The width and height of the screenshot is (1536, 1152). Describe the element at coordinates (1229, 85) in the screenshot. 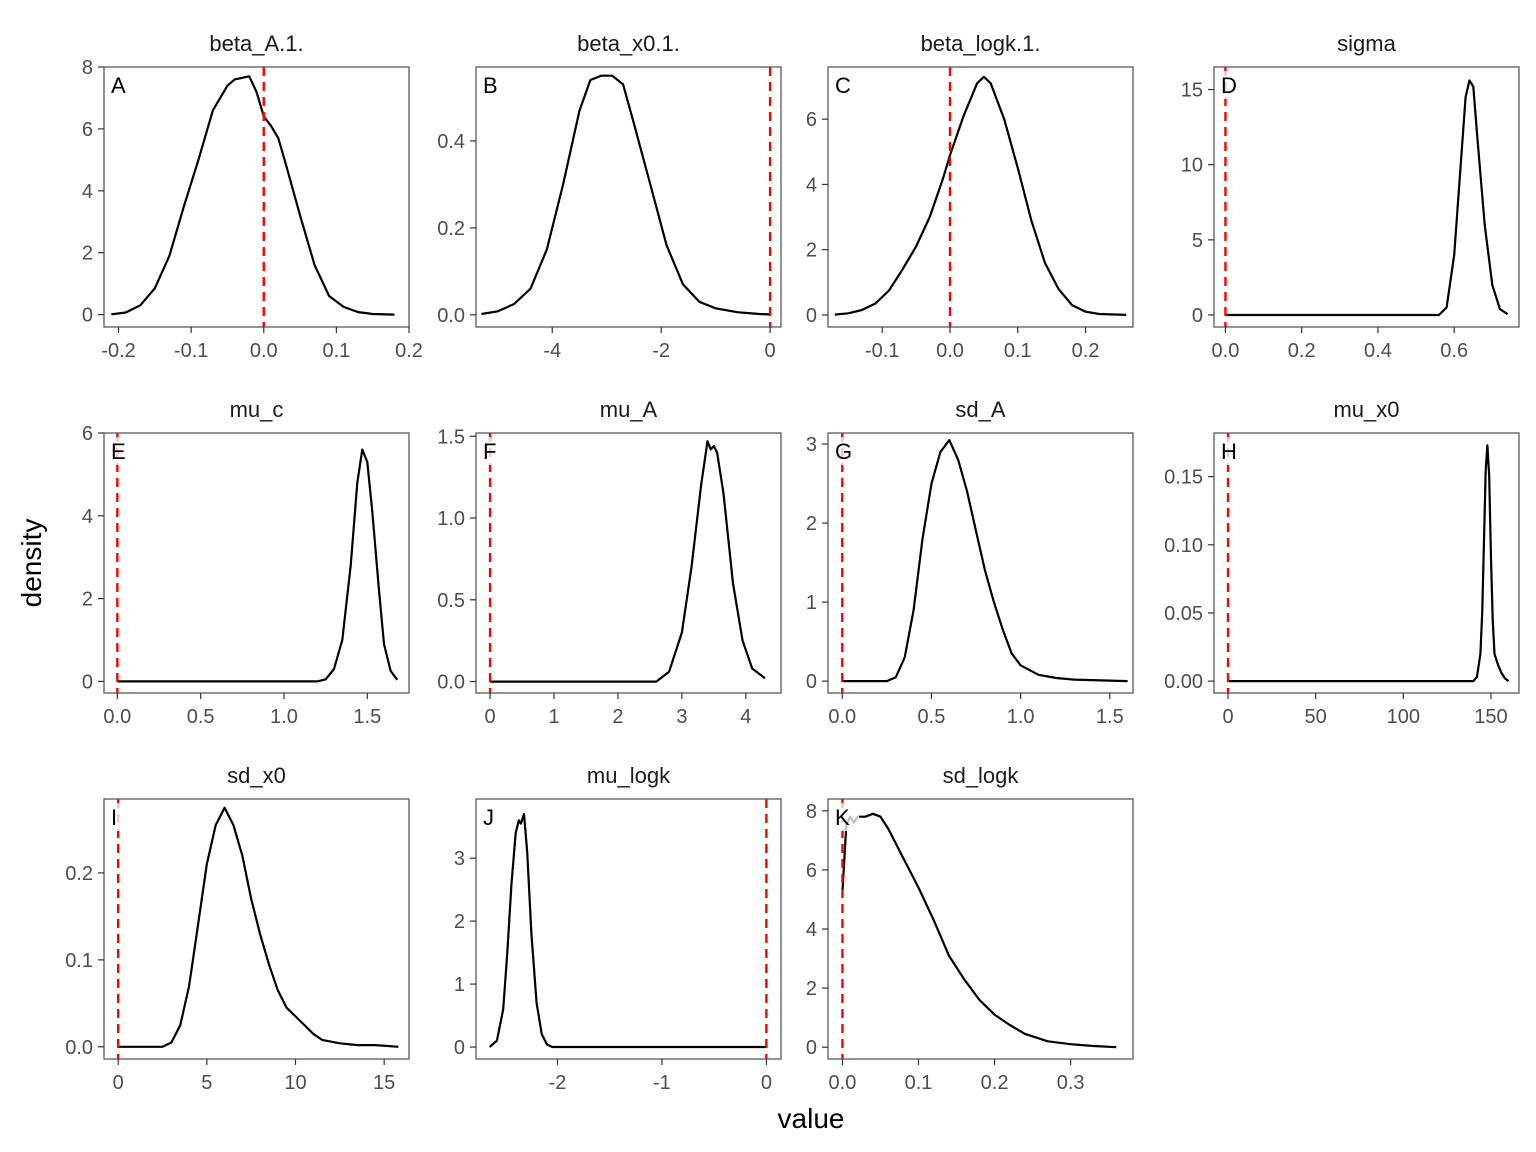

I see `panel-tag: D` at that location.